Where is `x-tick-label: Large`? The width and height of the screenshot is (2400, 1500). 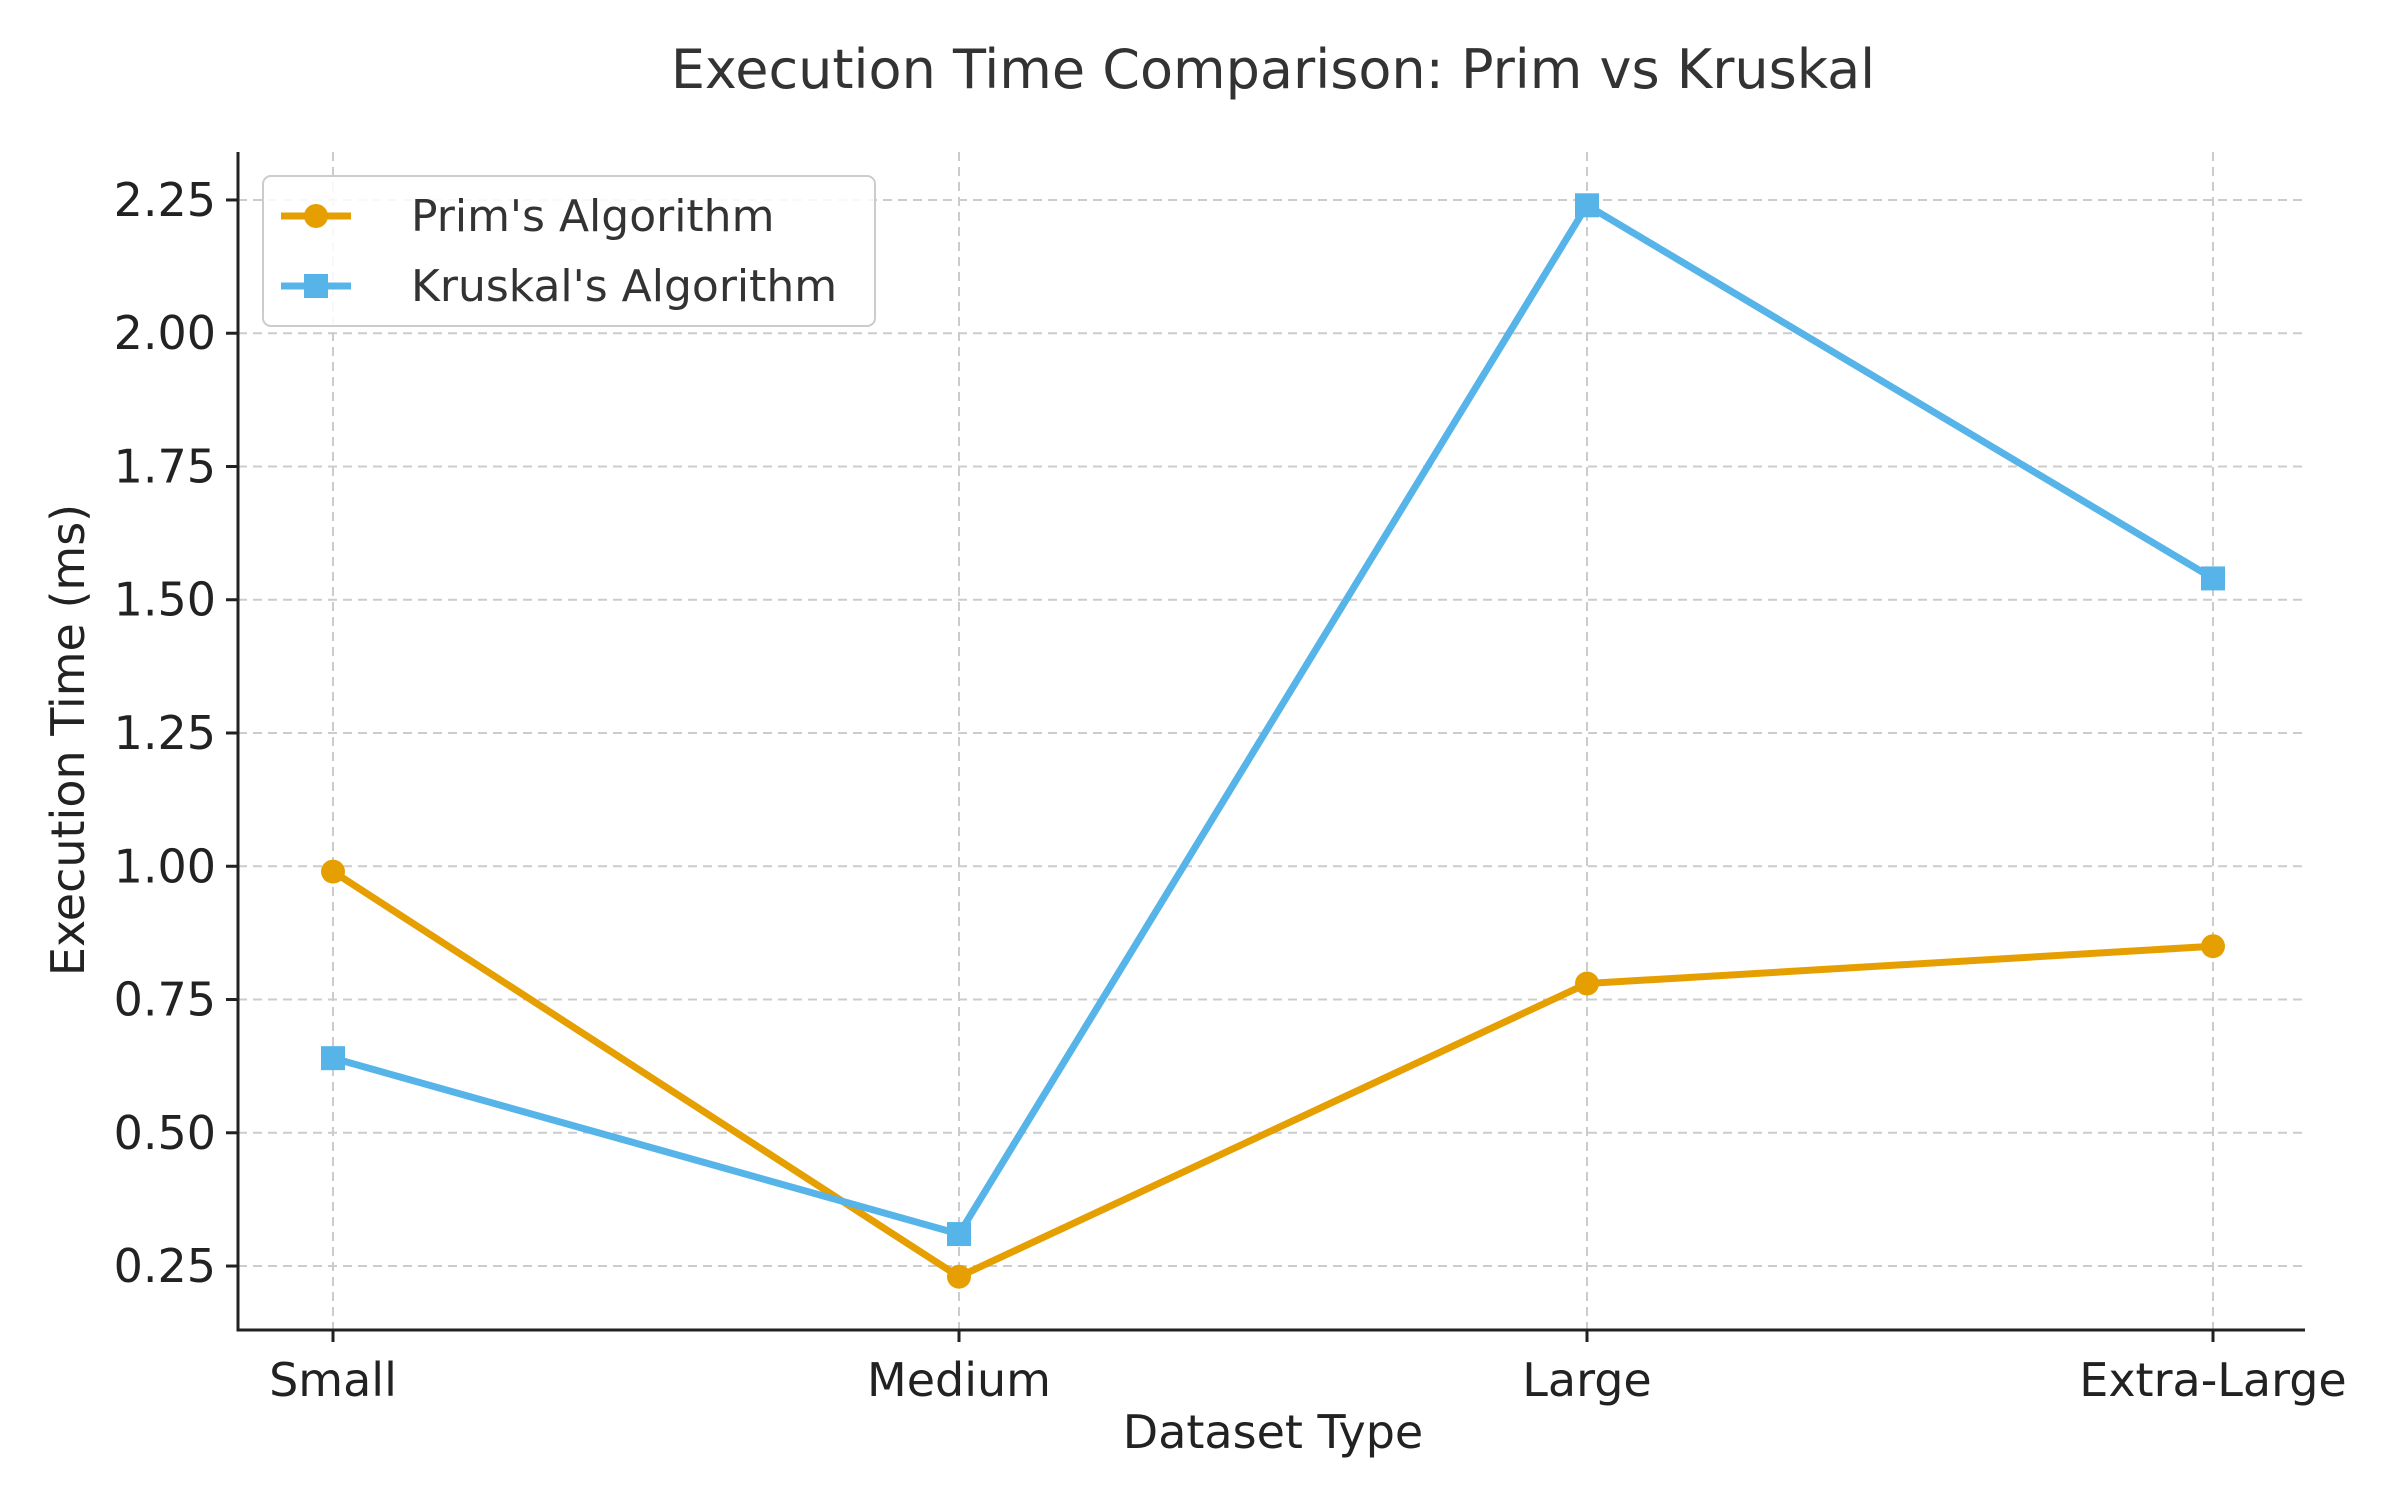 x-tick-label: Large is located at coordinates (1586, 1380).